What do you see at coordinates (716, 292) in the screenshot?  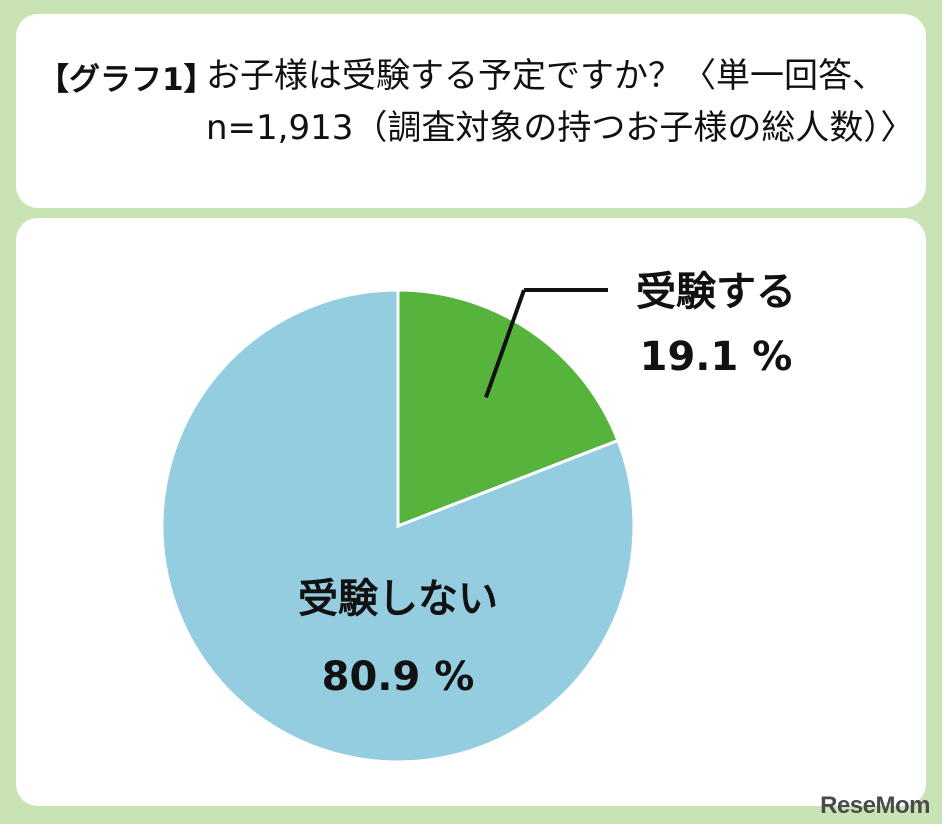 I see `slice-label-juken-suru: 受験する` at bounding box center [716, 292].